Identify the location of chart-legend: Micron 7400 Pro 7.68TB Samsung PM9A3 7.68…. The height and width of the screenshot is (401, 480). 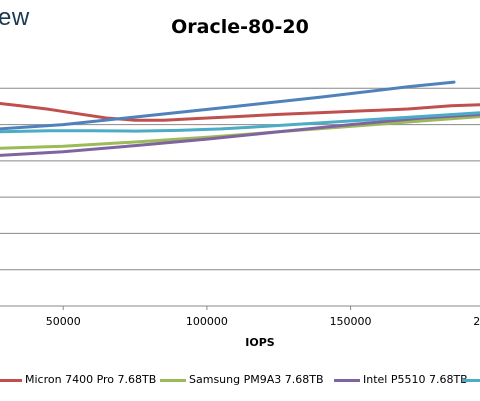
(240, 381).